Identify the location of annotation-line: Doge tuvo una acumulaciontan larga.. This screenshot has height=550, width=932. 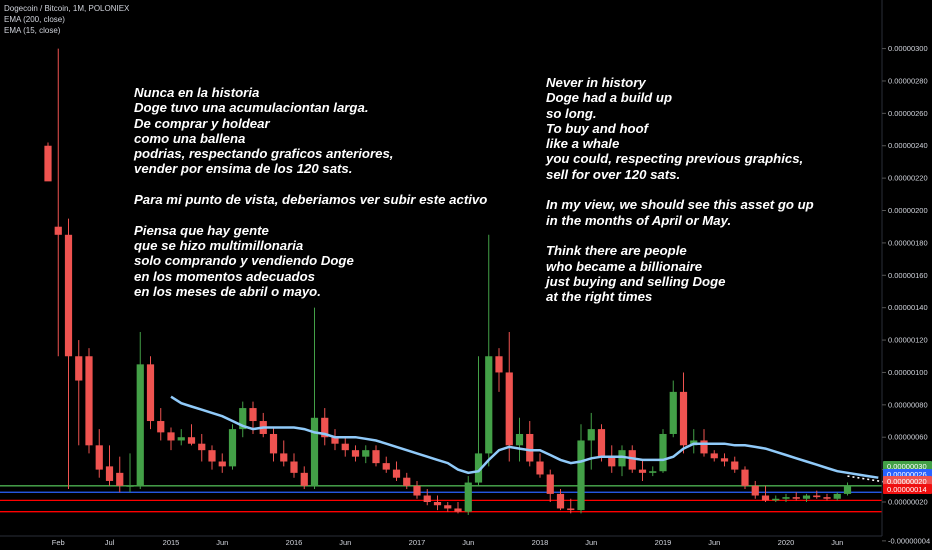
(251, 108).